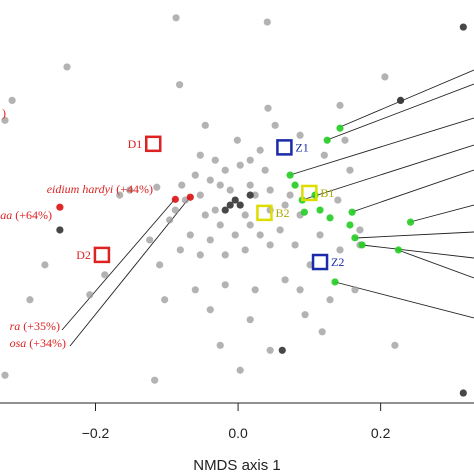 The width and height of the screenshot is (474, 474). I want to click on x-axis-label: NMDS axis 1, so click(237, 465).